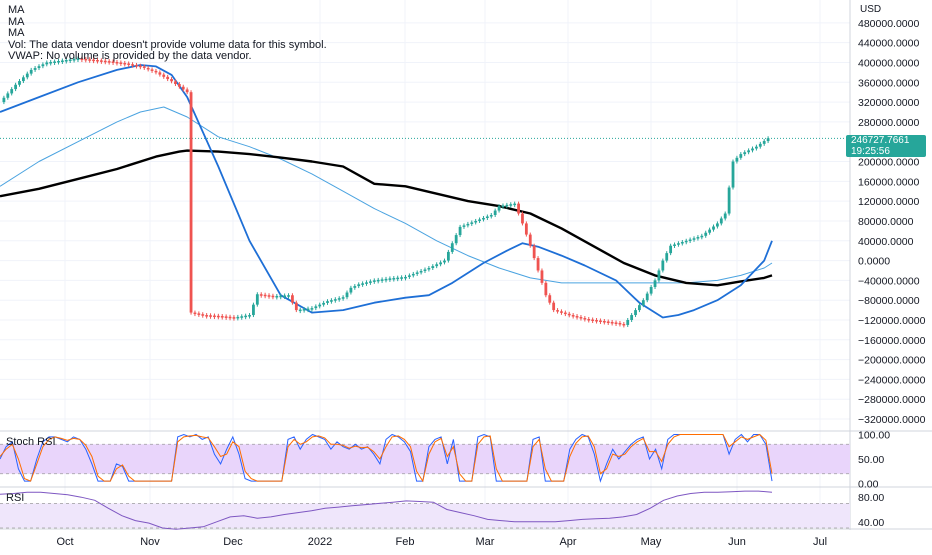 The height and width of the screenshot is (555, 932). I want to click on bar-countdown: 19:25:56, so click(870, 151).